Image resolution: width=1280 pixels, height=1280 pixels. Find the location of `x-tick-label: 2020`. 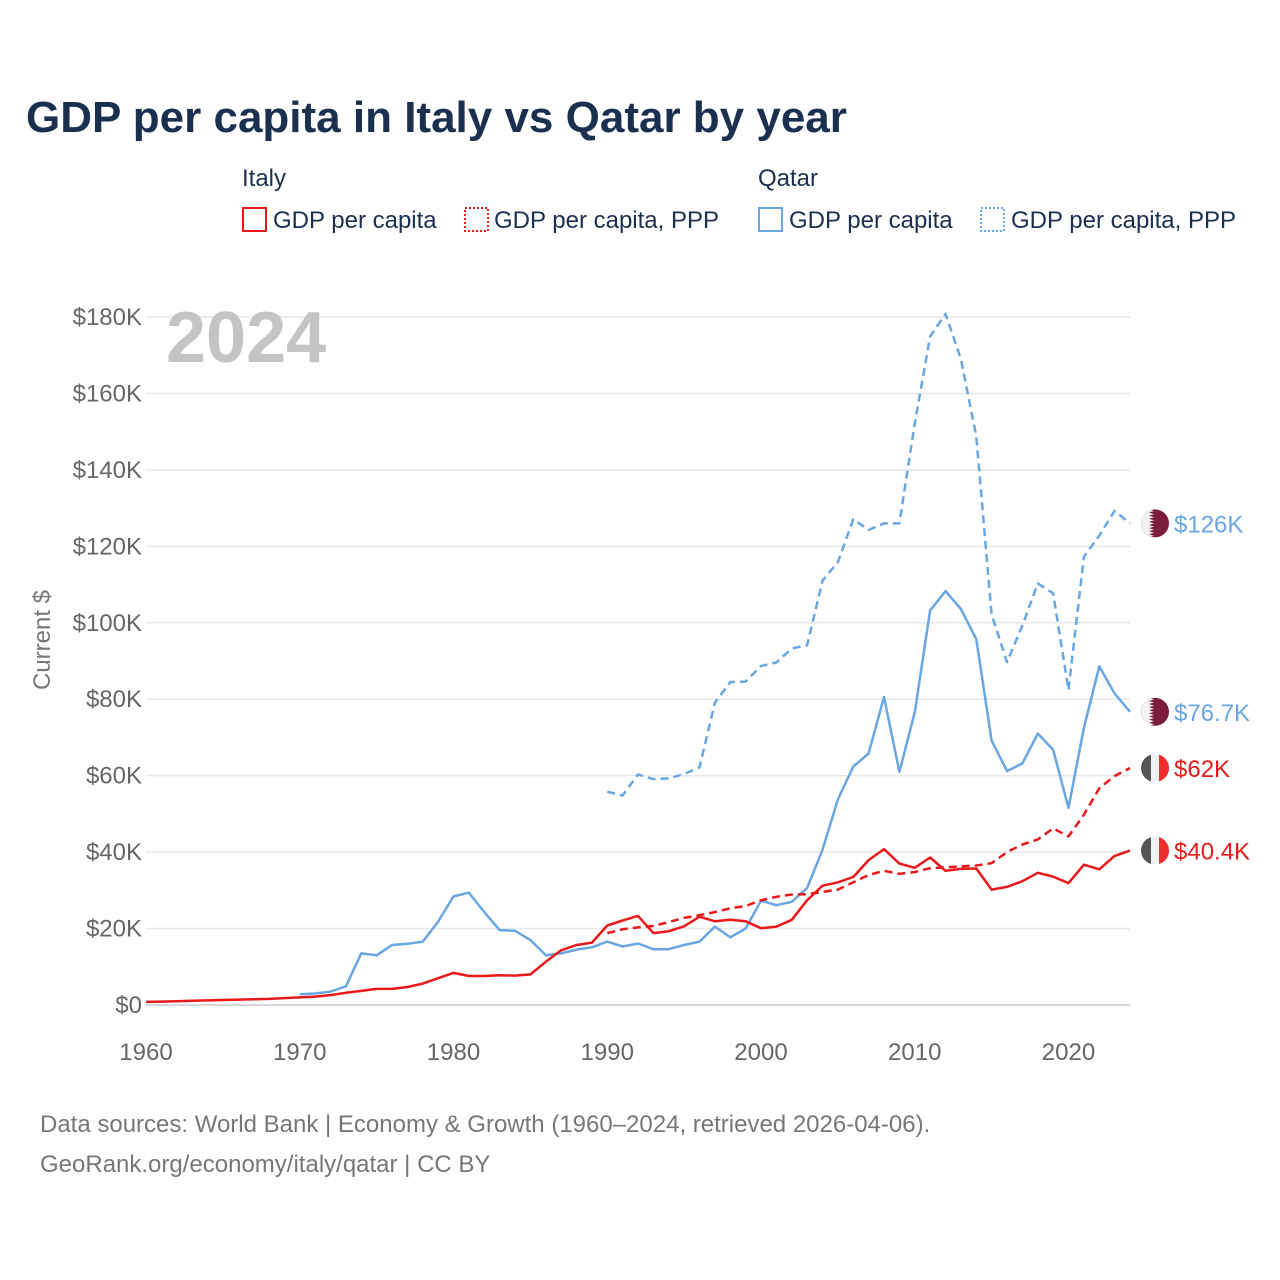

x-tick-label: 2020 is located at coordinates (1068, 1052).